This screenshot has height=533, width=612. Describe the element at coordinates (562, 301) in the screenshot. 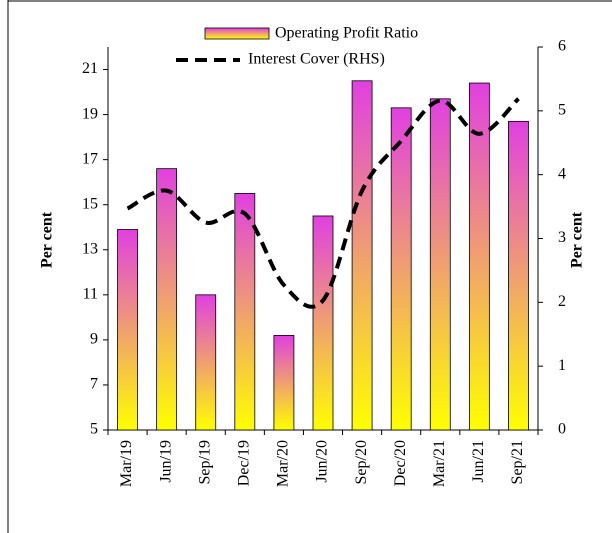

I see `y2-tick-label: 2` at that location.